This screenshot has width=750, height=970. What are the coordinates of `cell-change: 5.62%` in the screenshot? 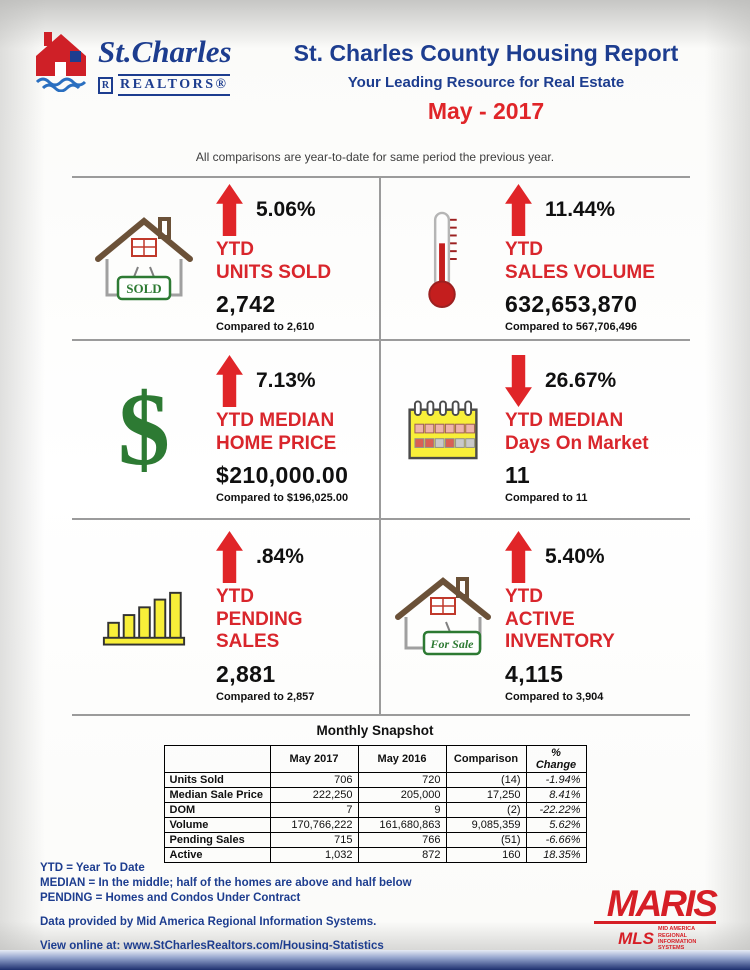 It's located at (556, 825).